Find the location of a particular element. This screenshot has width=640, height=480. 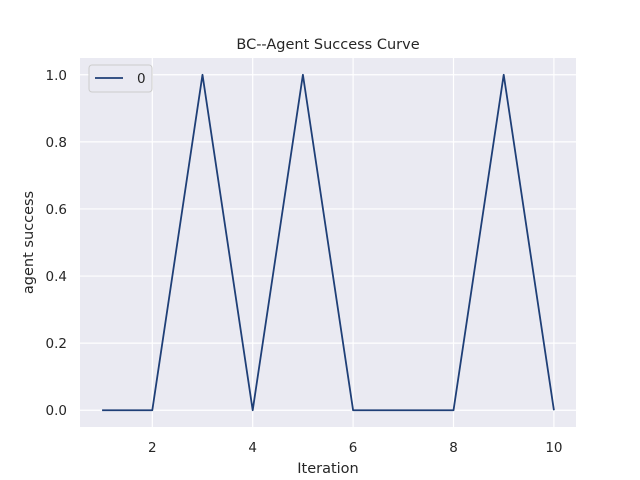

x-tick-label: 4 is located at coordinates (252, 448).